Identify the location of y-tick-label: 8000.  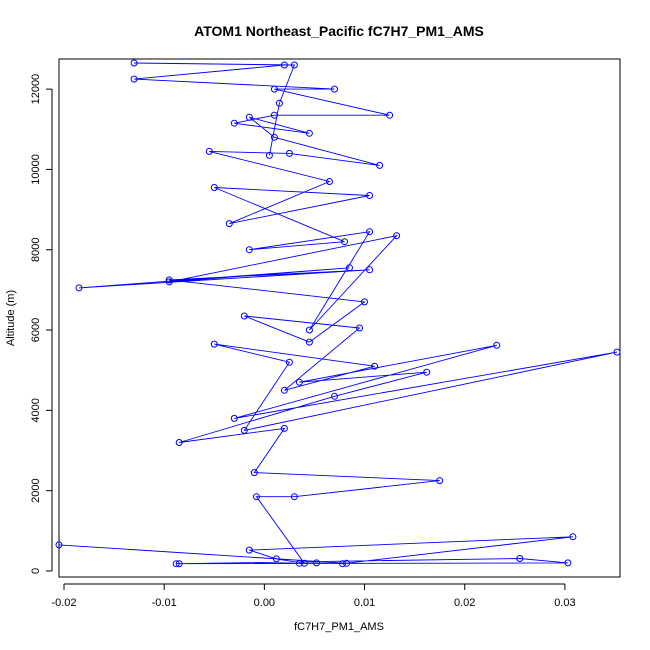
(36, 249).